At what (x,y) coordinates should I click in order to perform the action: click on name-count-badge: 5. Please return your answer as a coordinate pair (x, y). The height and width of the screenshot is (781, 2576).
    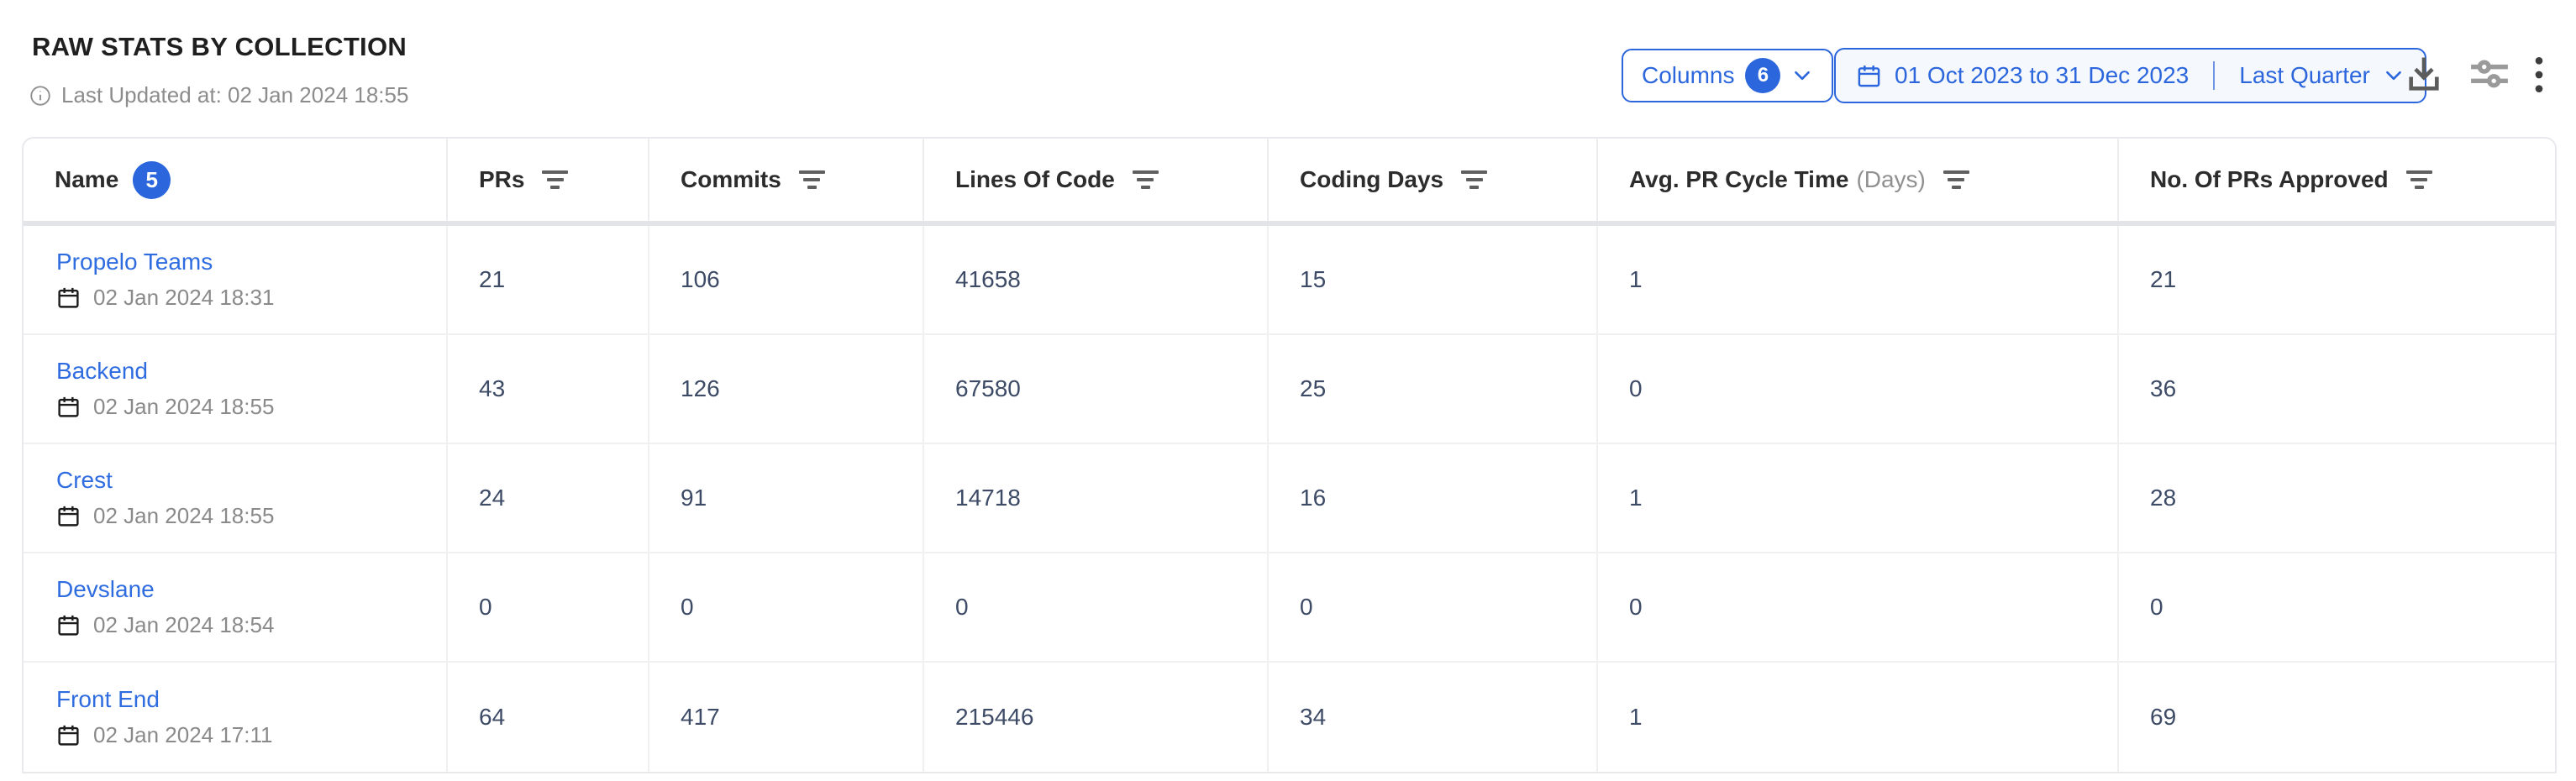
    Looking at the image, I should click on (152, 179).